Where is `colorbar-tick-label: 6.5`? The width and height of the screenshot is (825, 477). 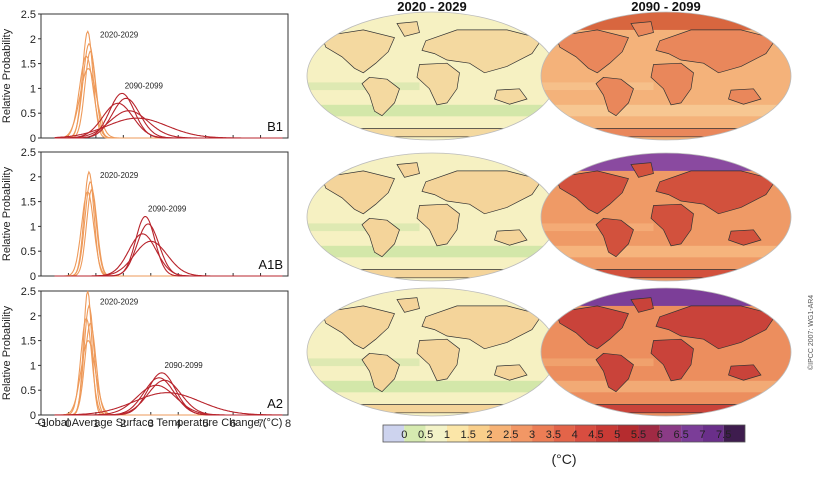 colorbar-tick-label: 6.5 is located at coordinates (680, 435).